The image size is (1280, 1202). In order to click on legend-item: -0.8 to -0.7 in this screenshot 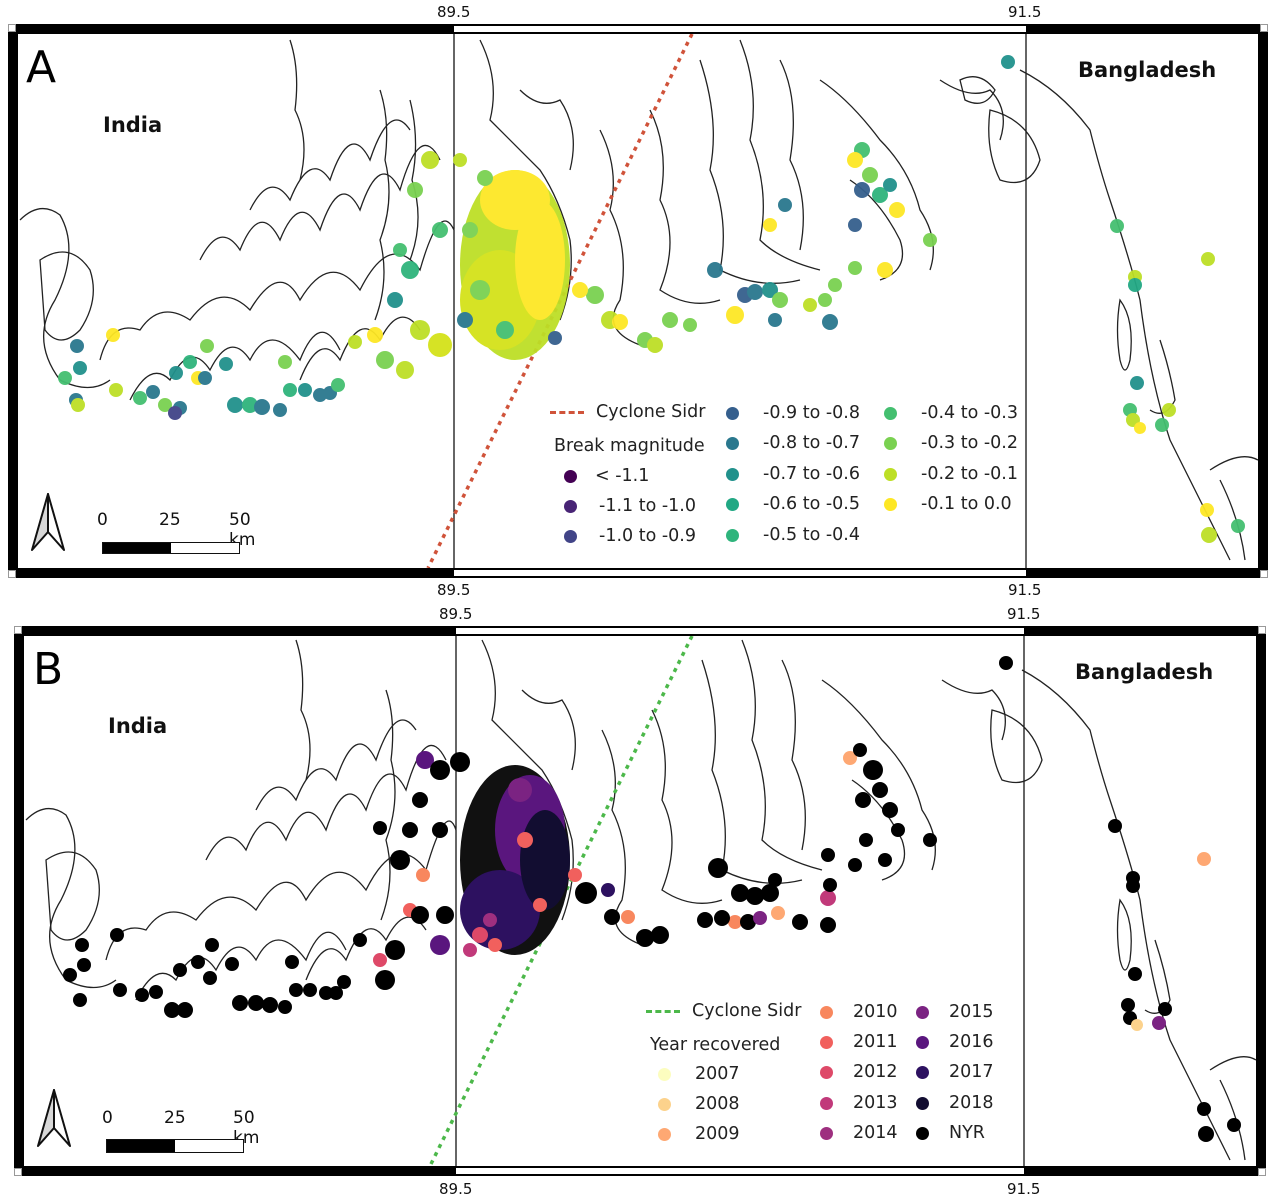, I will do `click(793, 443)`.